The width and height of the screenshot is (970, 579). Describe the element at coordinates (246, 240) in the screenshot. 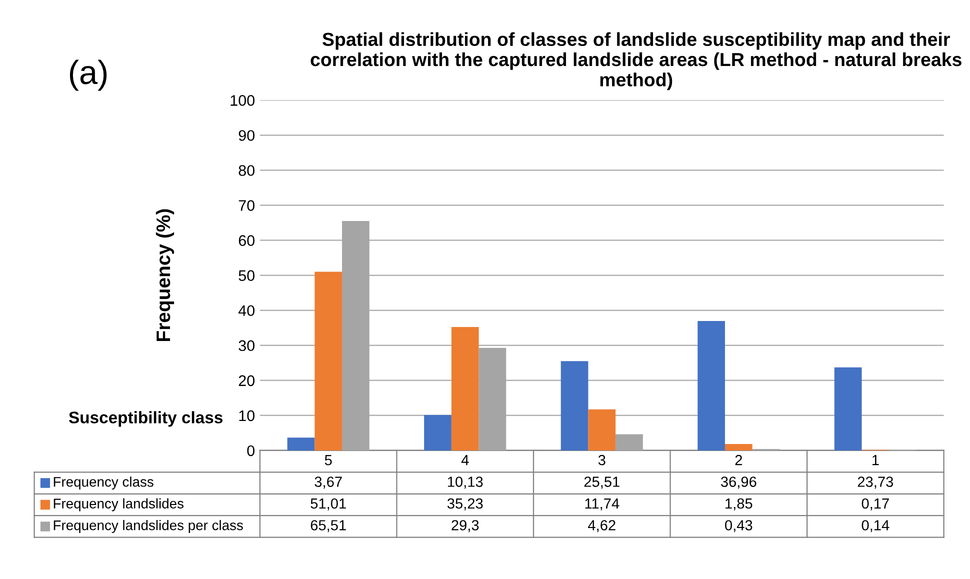

I see `y-tick-label: 60` at that location.